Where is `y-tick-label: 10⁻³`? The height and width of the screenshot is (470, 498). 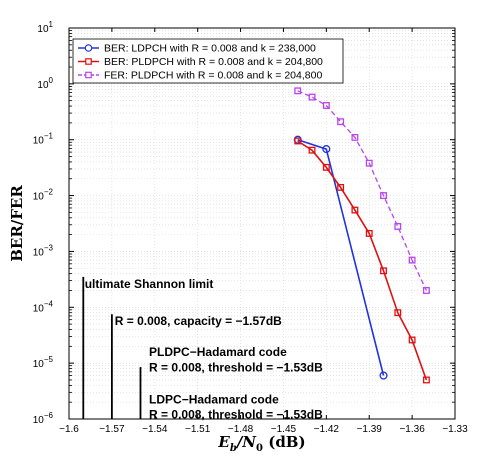
y-tick-label: 10⁻³ is located at coordinates (43, 250).